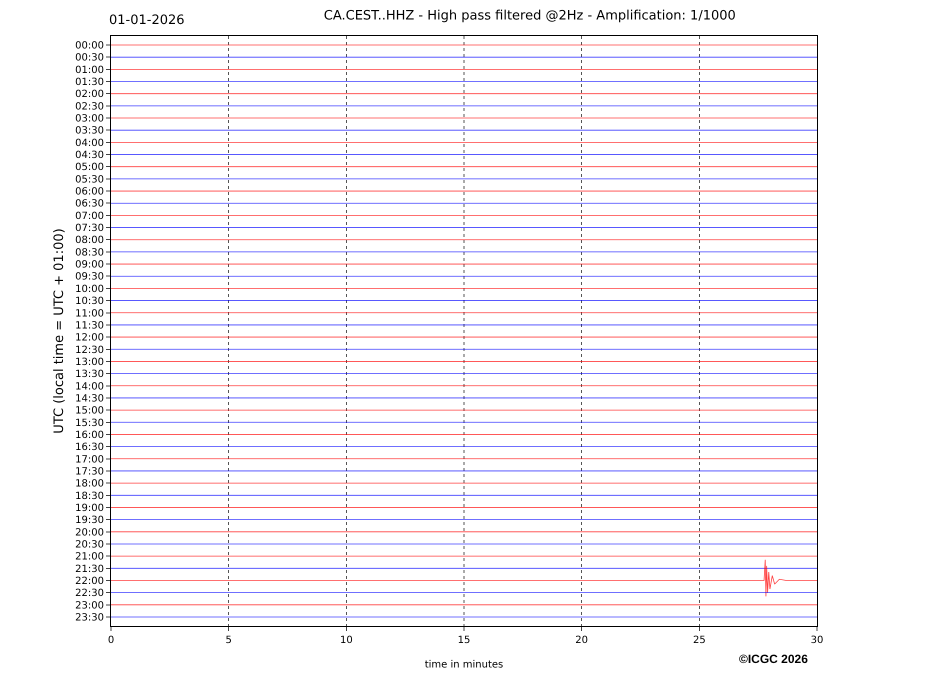  I want to click on y-tick-label: 09:30, so click(89, 277).